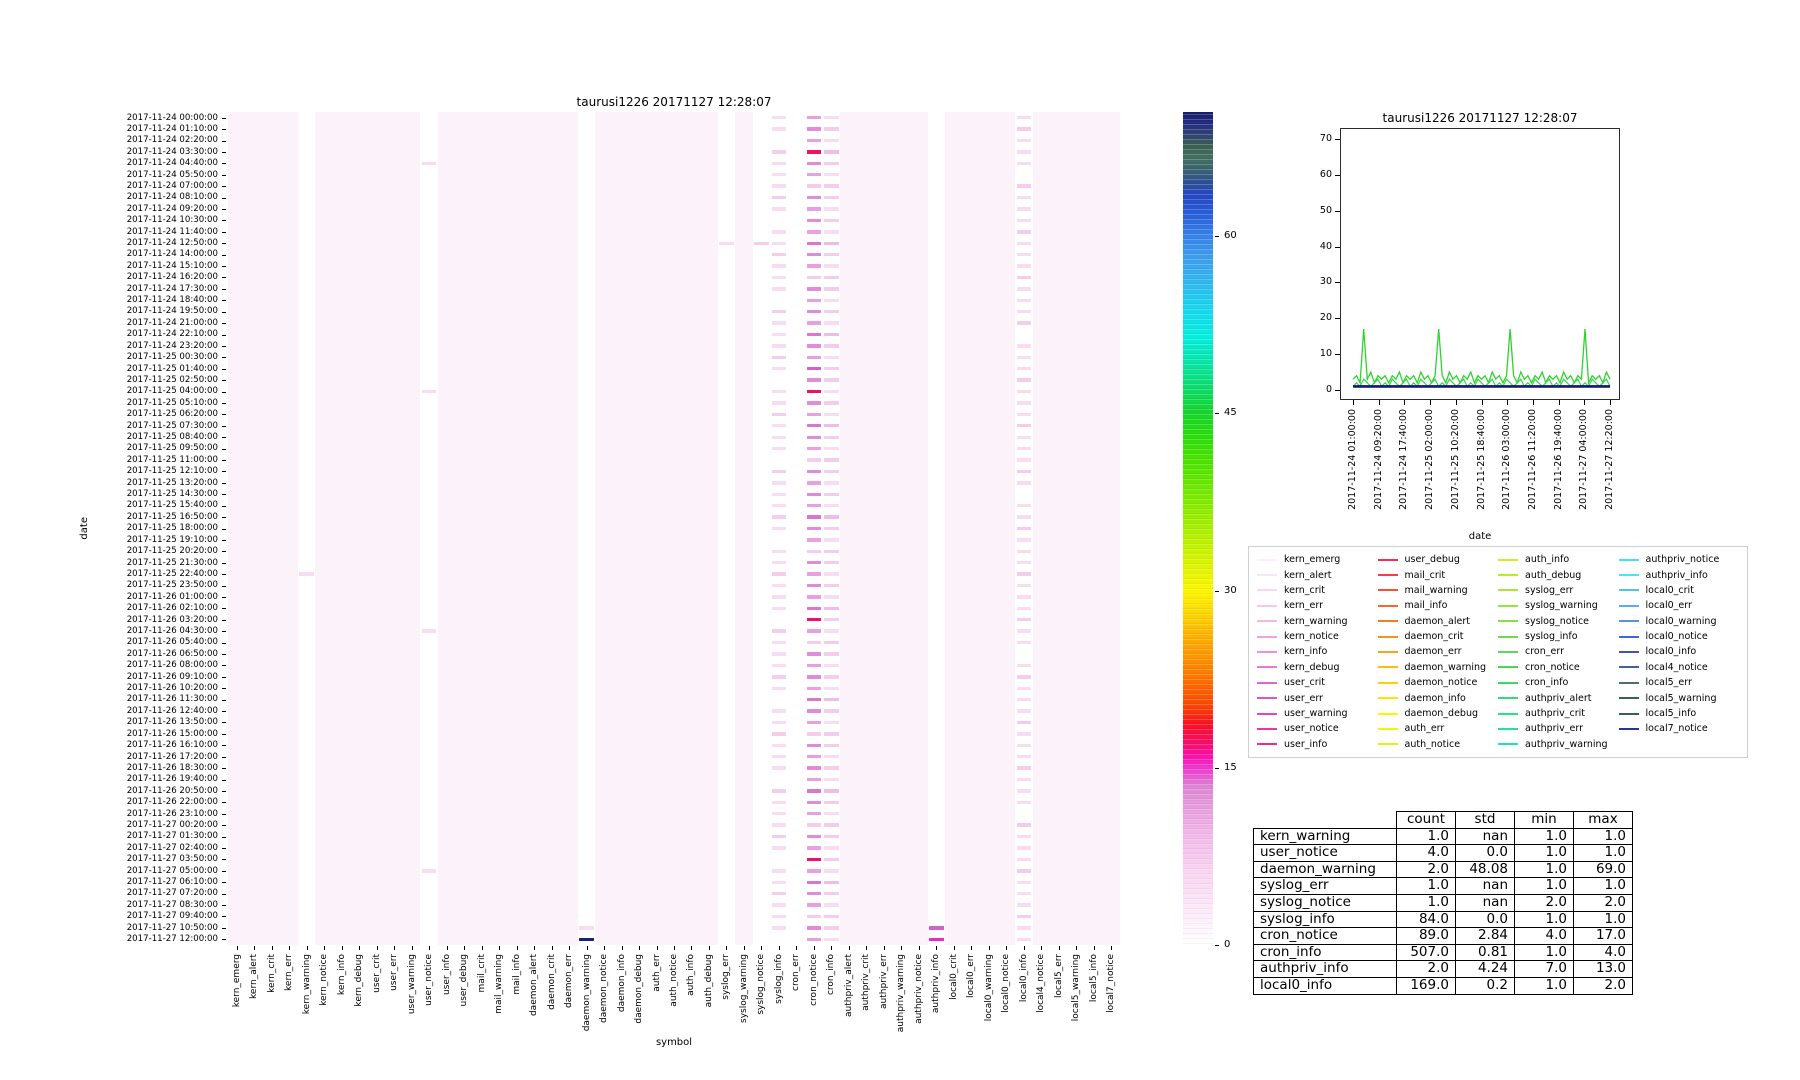  What do you see at coordinates (1337, 283) in the screenshot?
I see `linechart-y-tick` at bounding box center [1337, 283].